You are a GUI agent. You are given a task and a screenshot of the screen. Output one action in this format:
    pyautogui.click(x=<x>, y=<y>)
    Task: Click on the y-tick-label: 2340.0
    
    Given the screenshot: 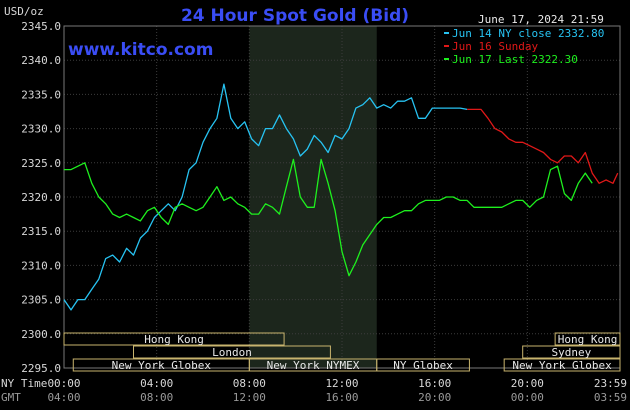 What is the action you would take?
    pyautogui.click(x=41, y=60)
    